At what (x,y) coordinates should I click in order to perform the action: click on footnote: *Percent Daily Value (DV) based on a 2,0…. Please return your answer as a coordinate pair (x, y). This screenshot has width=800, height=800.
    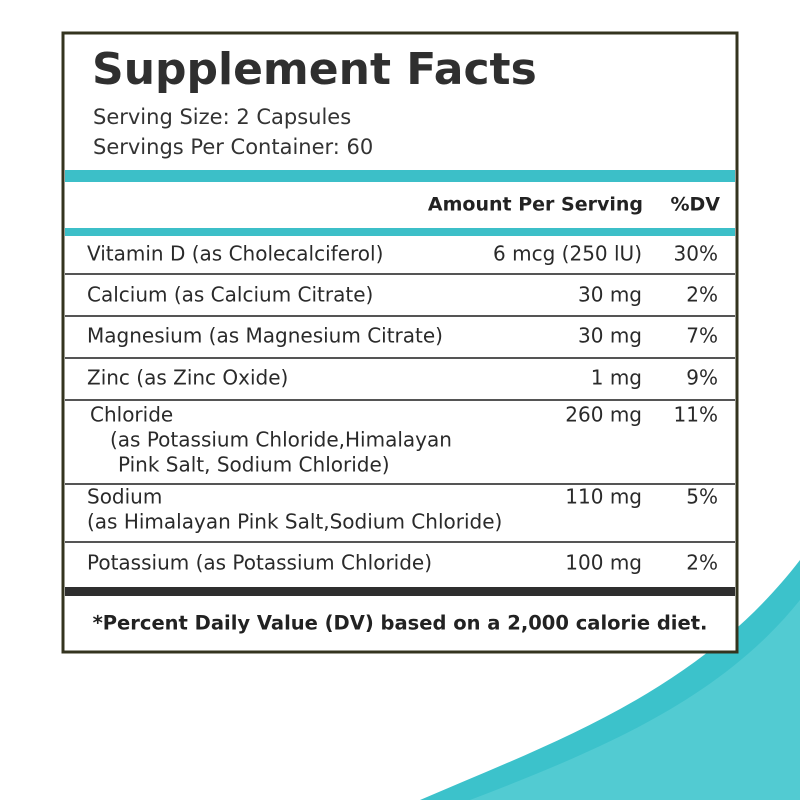
    Looking at the image, I should click on (400, 623).